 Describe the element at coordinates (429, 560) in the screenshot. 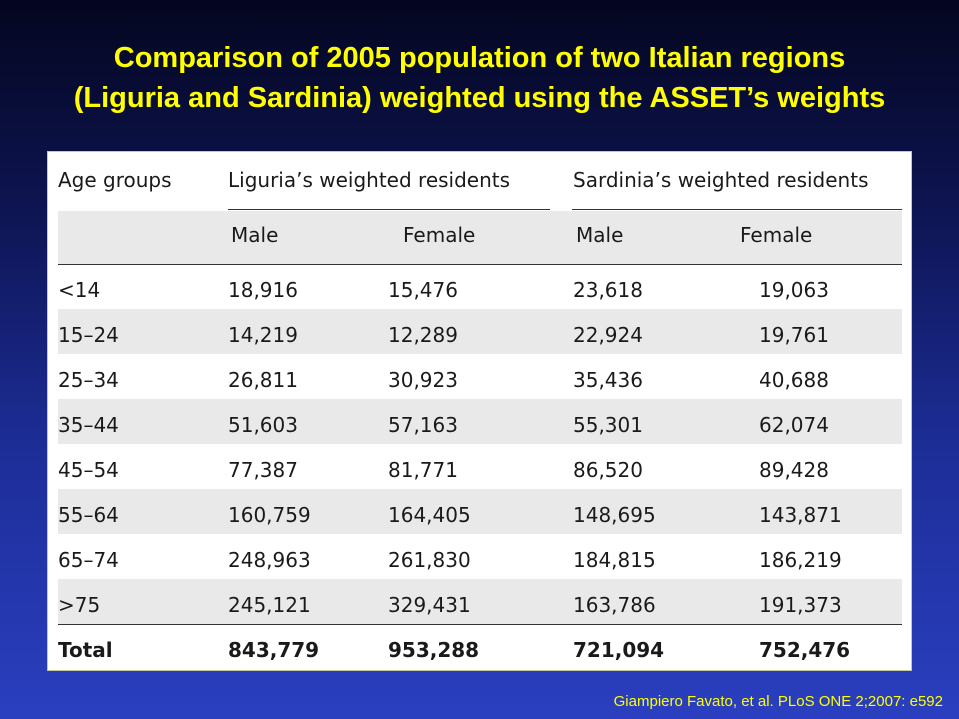

I see `row-liguria-female: 261,830` at that location.